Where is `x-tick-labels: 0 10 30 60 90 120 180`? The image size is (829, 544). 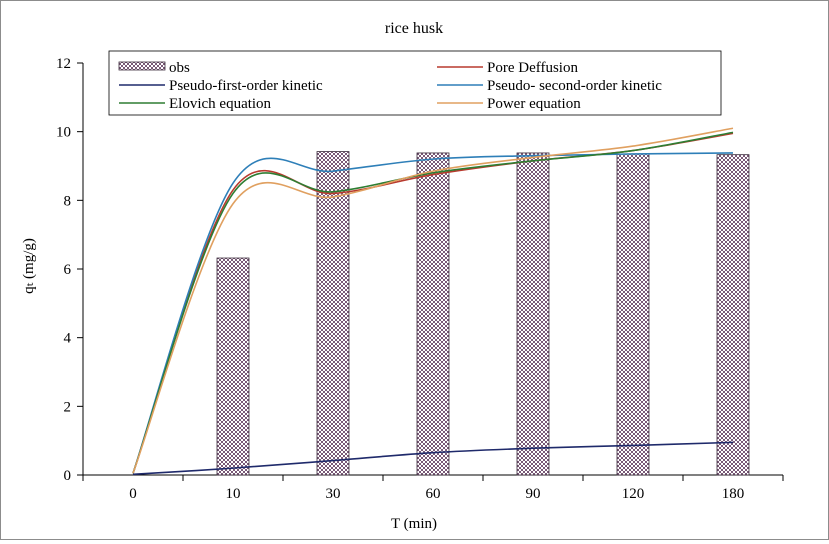 x-tick-labels: 0 10 30 60 90 120 180 is located at coordinates (436, 494).